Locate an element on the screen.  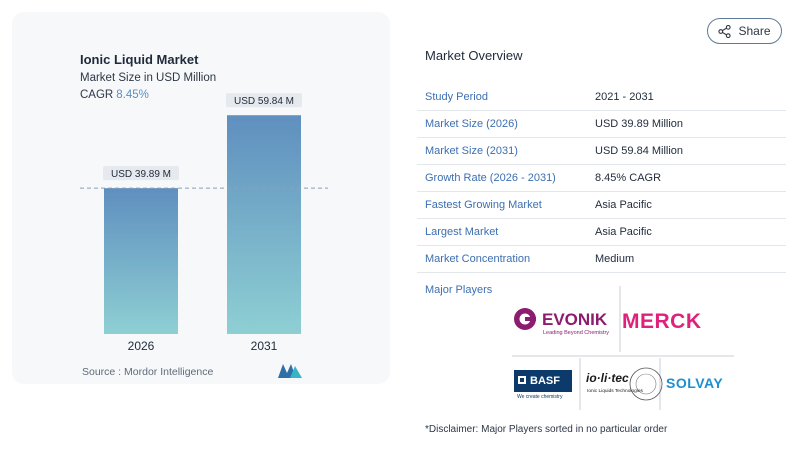
share-label: Share is located at coordinates (754, 31).